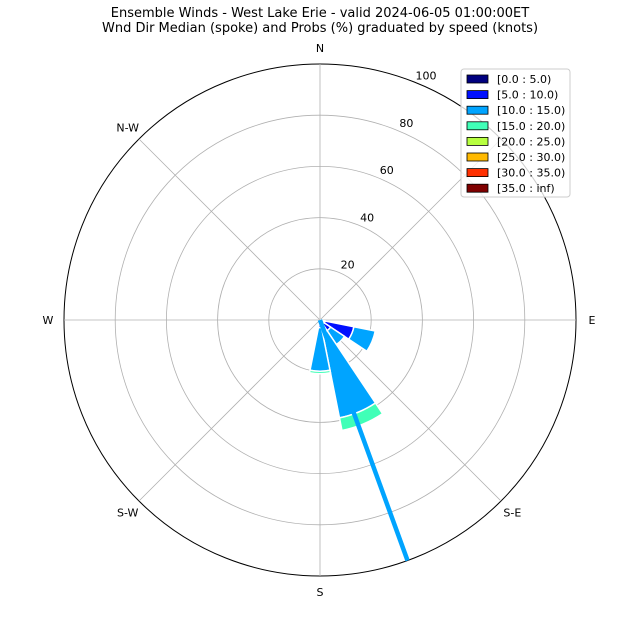 The height and width of the screenshot is (640, 640). I want to click on wind-bar-180-bin3, so click(320, 372).